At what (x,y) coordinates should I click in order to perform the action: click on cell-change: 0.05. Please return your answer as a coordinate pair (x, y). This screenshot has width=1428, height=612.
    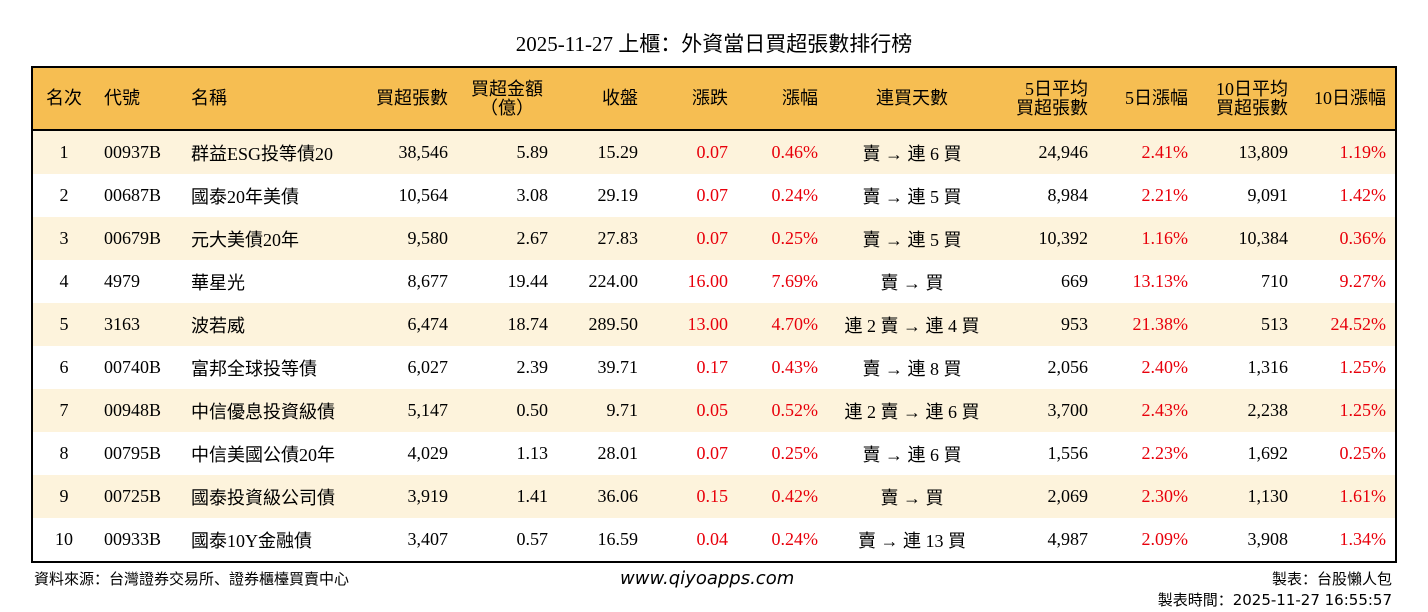
    Looking at the image, I should click on (712, 410).